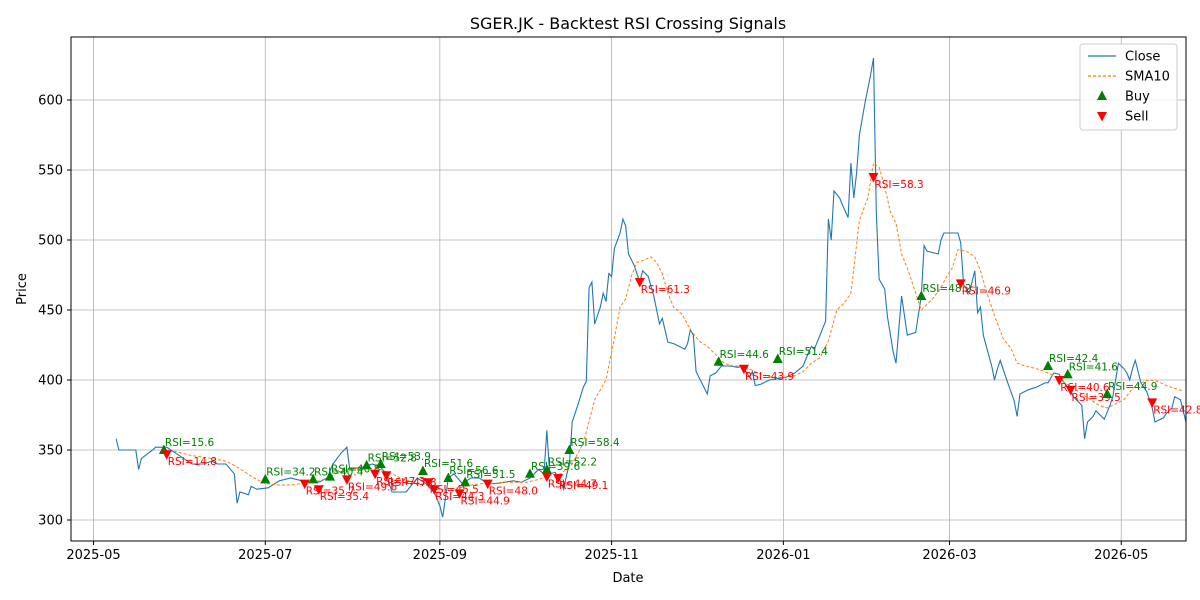  Describe the element at coordinates (290, 472) in the screenshot. I see `buy-signal-label: RSI=34.2` at that location.